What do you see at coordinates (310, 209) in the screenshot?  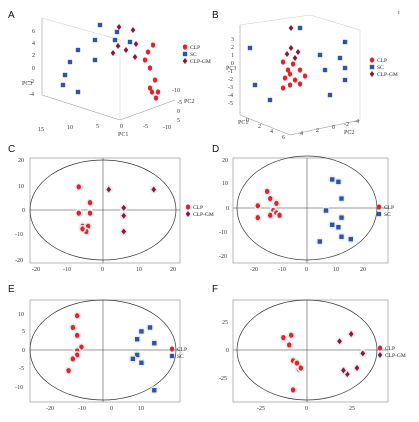 I see `panel-d-frame` at bounding box center [310, 209].